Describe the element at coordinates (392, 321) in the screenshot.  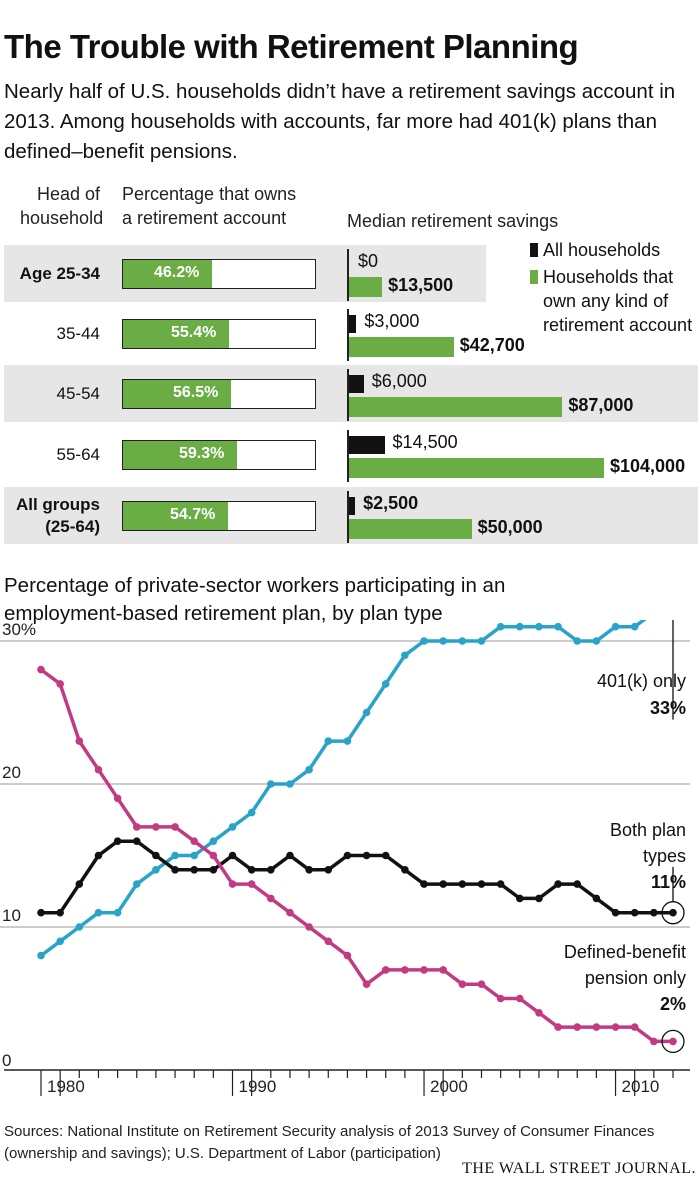
I see `label-all-households: $3,000` at that location.